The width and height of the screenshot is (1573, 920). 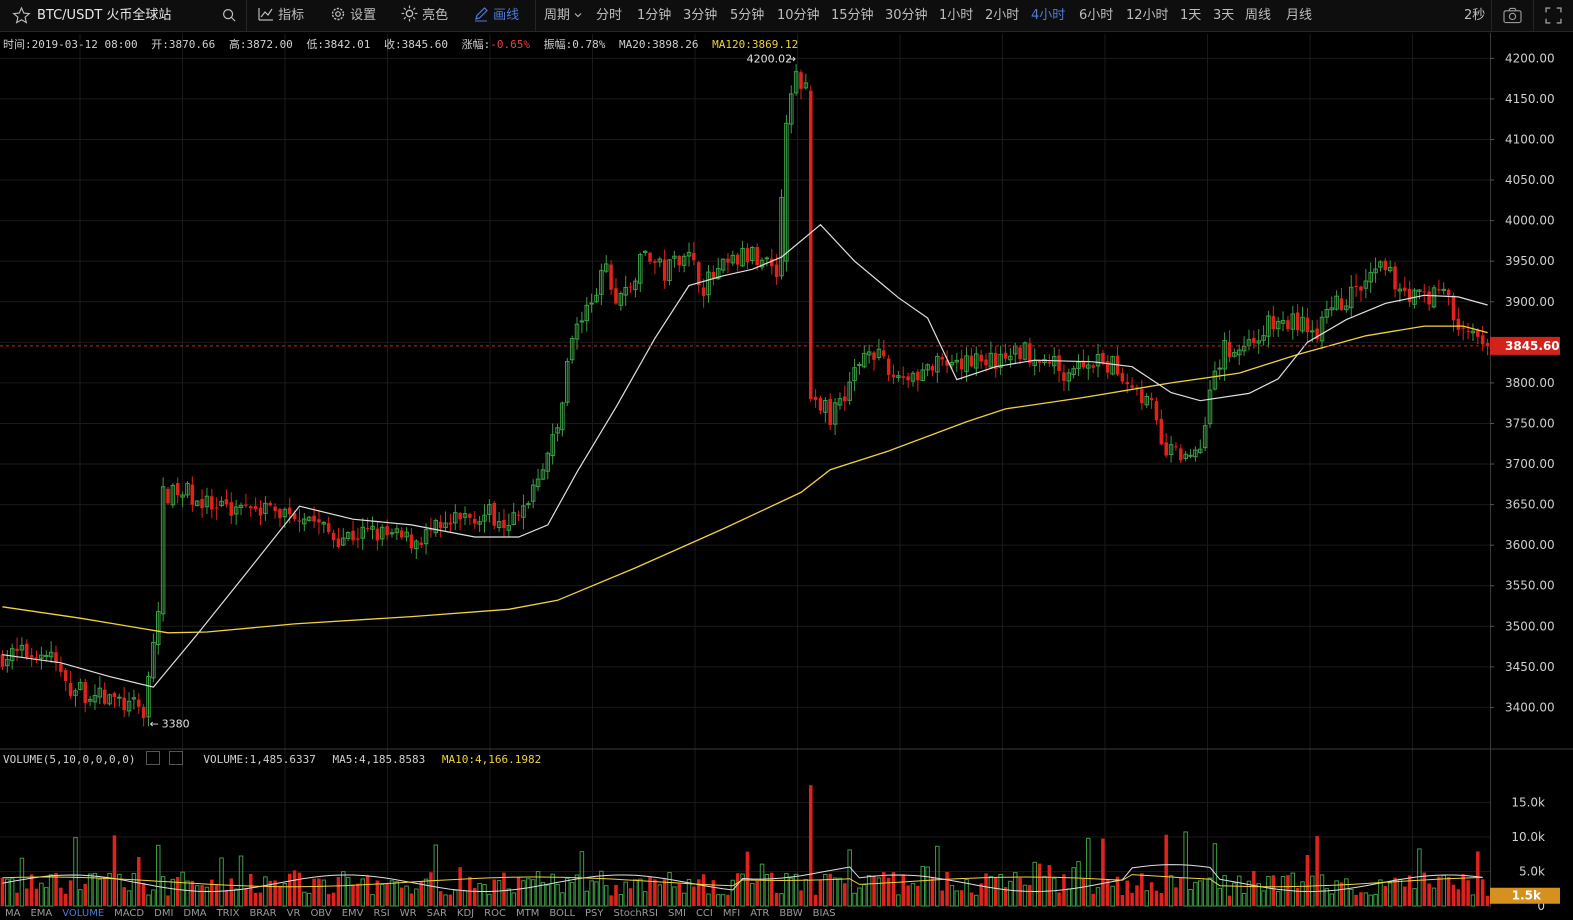 What do you see at coordinates (1491, 16) in the screenshot?
I see `toolbar-divider` at bounding box center [1491, 16].